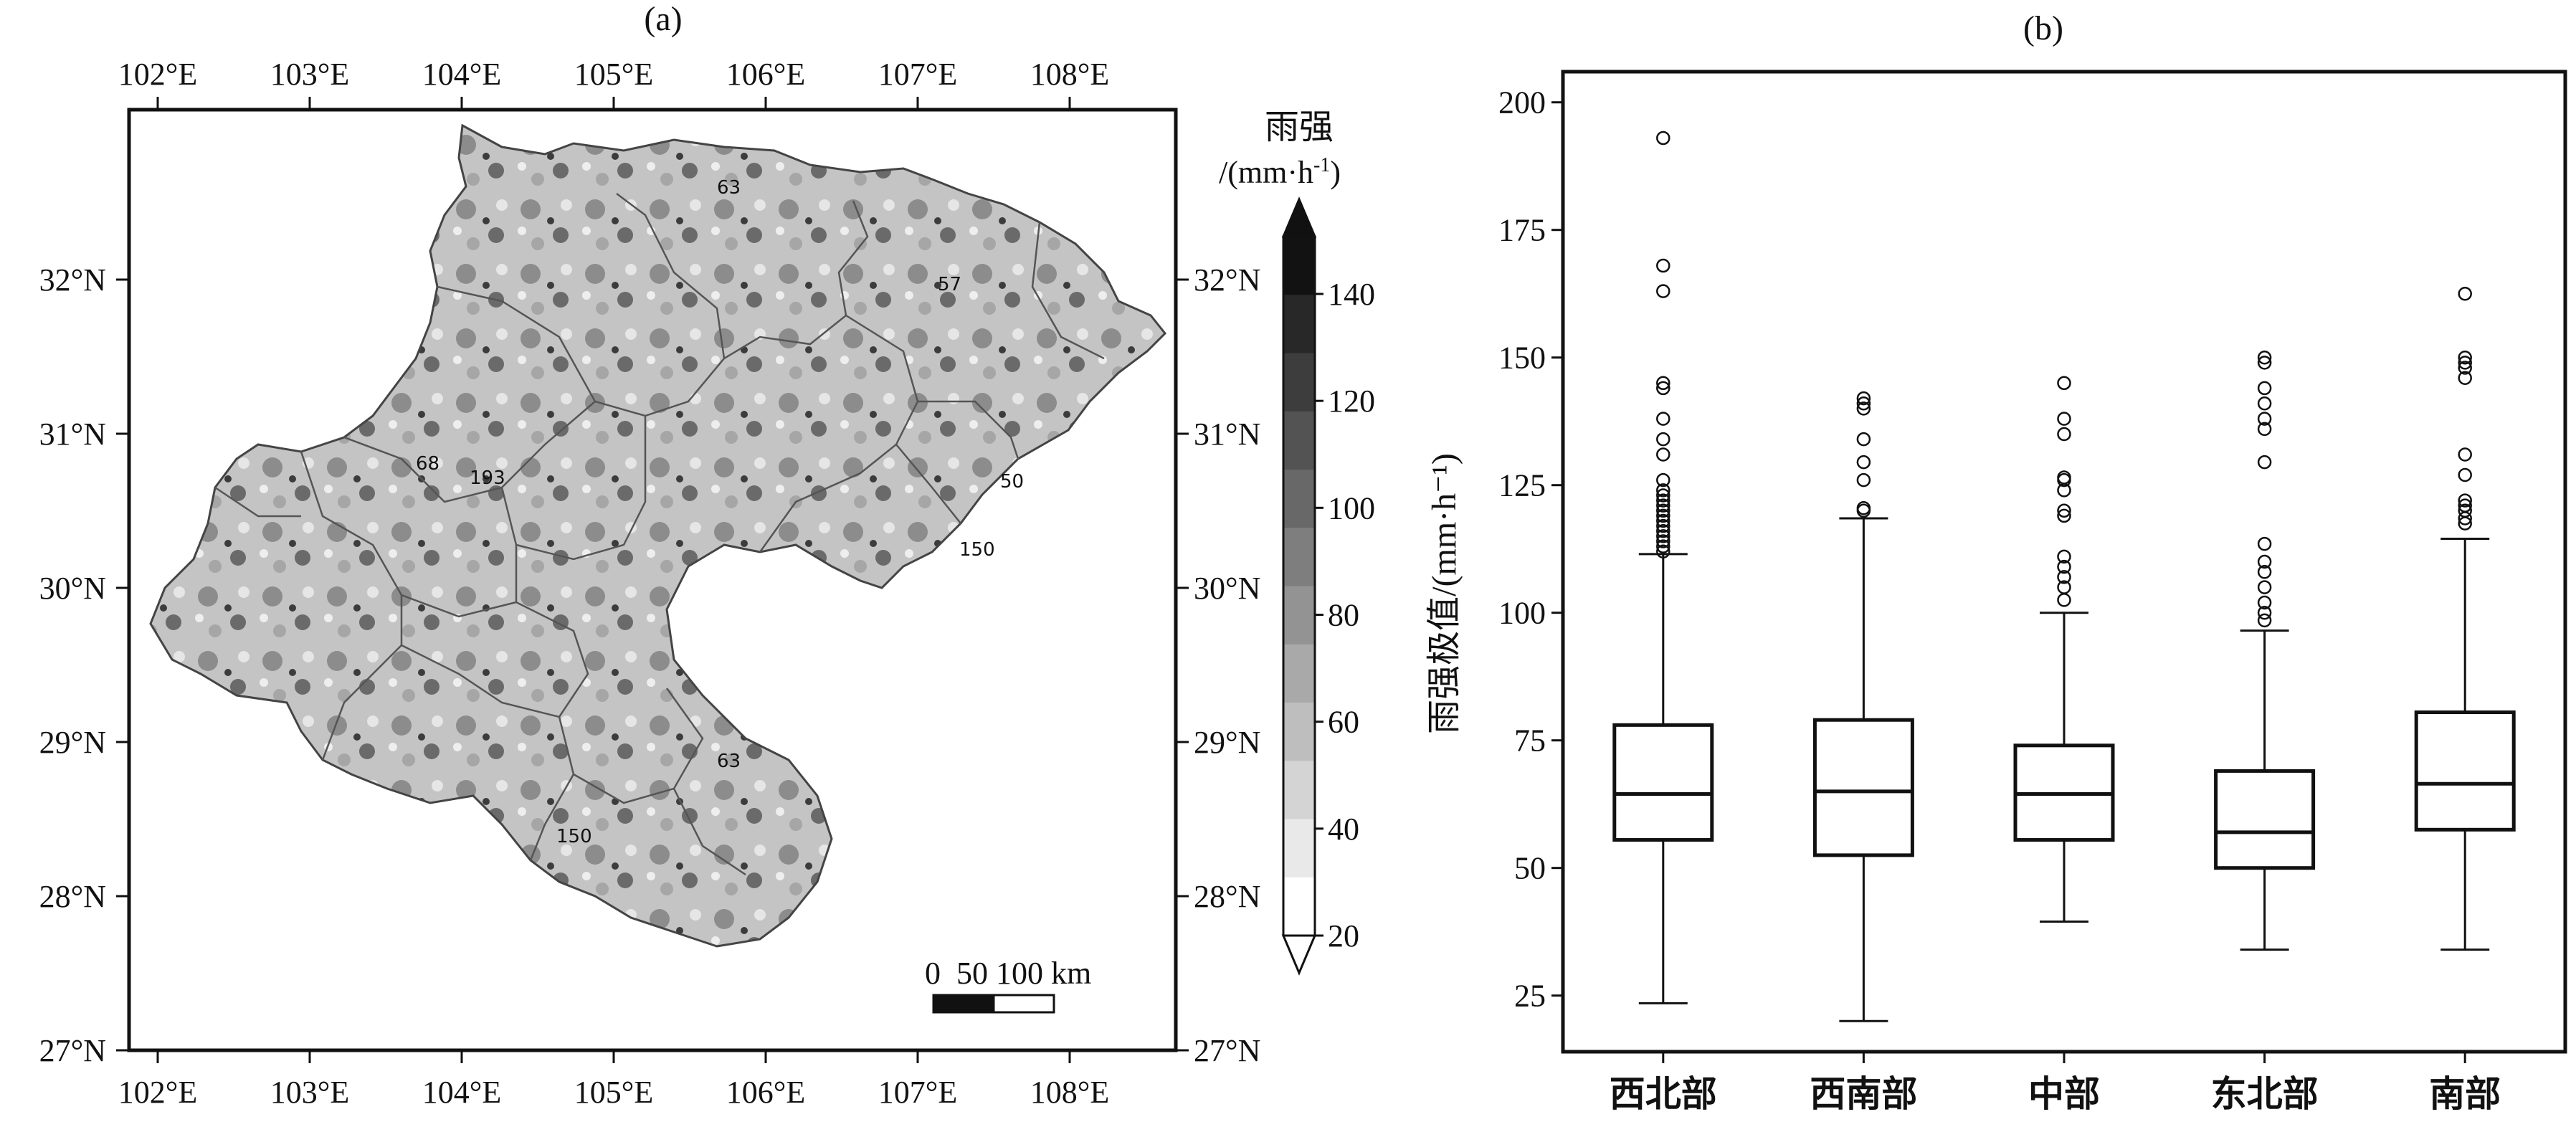 The image size is (2576, 1127). What do you see at coordinates (1530, 549) in the screenshot?
I see `y-axis: 25 50 75 100 125 150 175 200` at bounding box center [1530, 549].